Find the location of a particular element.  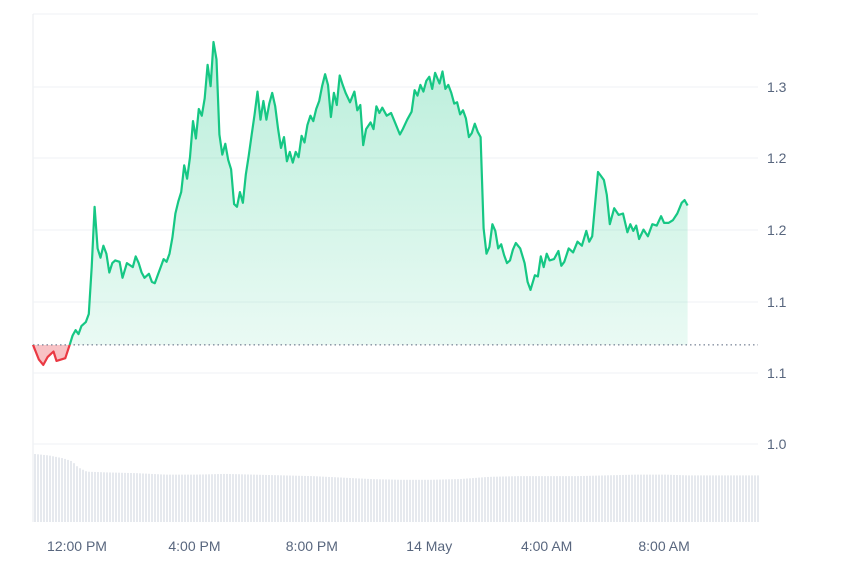

x-tick-label: 12:00 PM is located at coordinates (77, 546).